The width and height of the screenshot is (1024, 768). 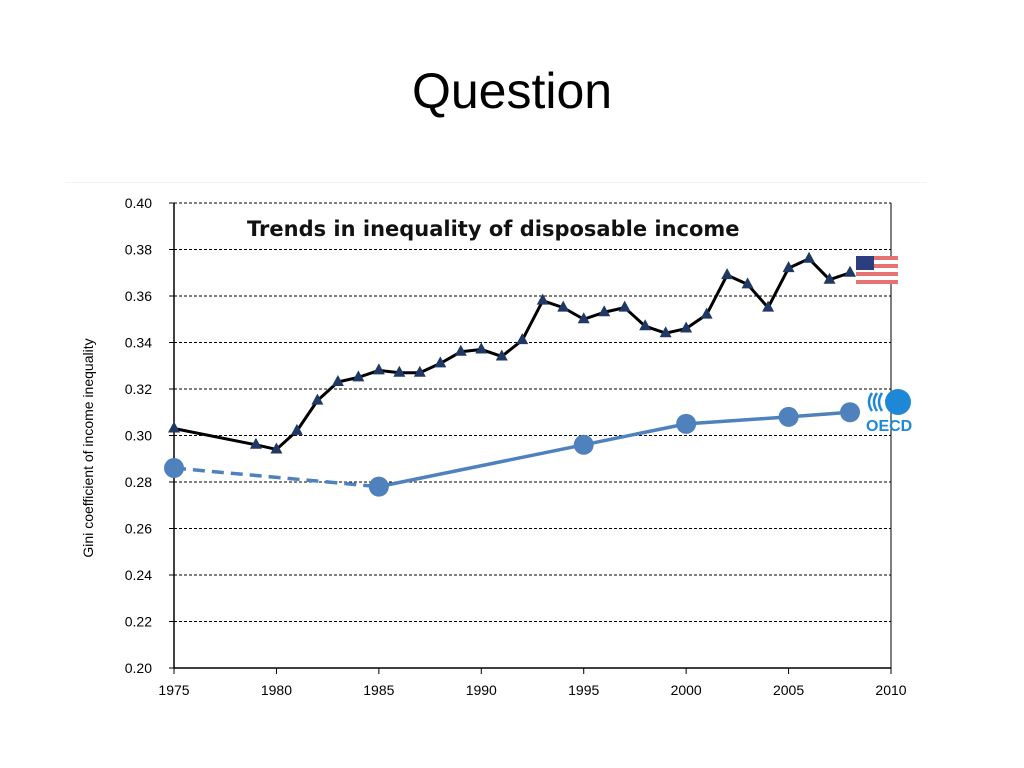 I want to click on x-tick-label: 2010, so click(x=890, y=690).